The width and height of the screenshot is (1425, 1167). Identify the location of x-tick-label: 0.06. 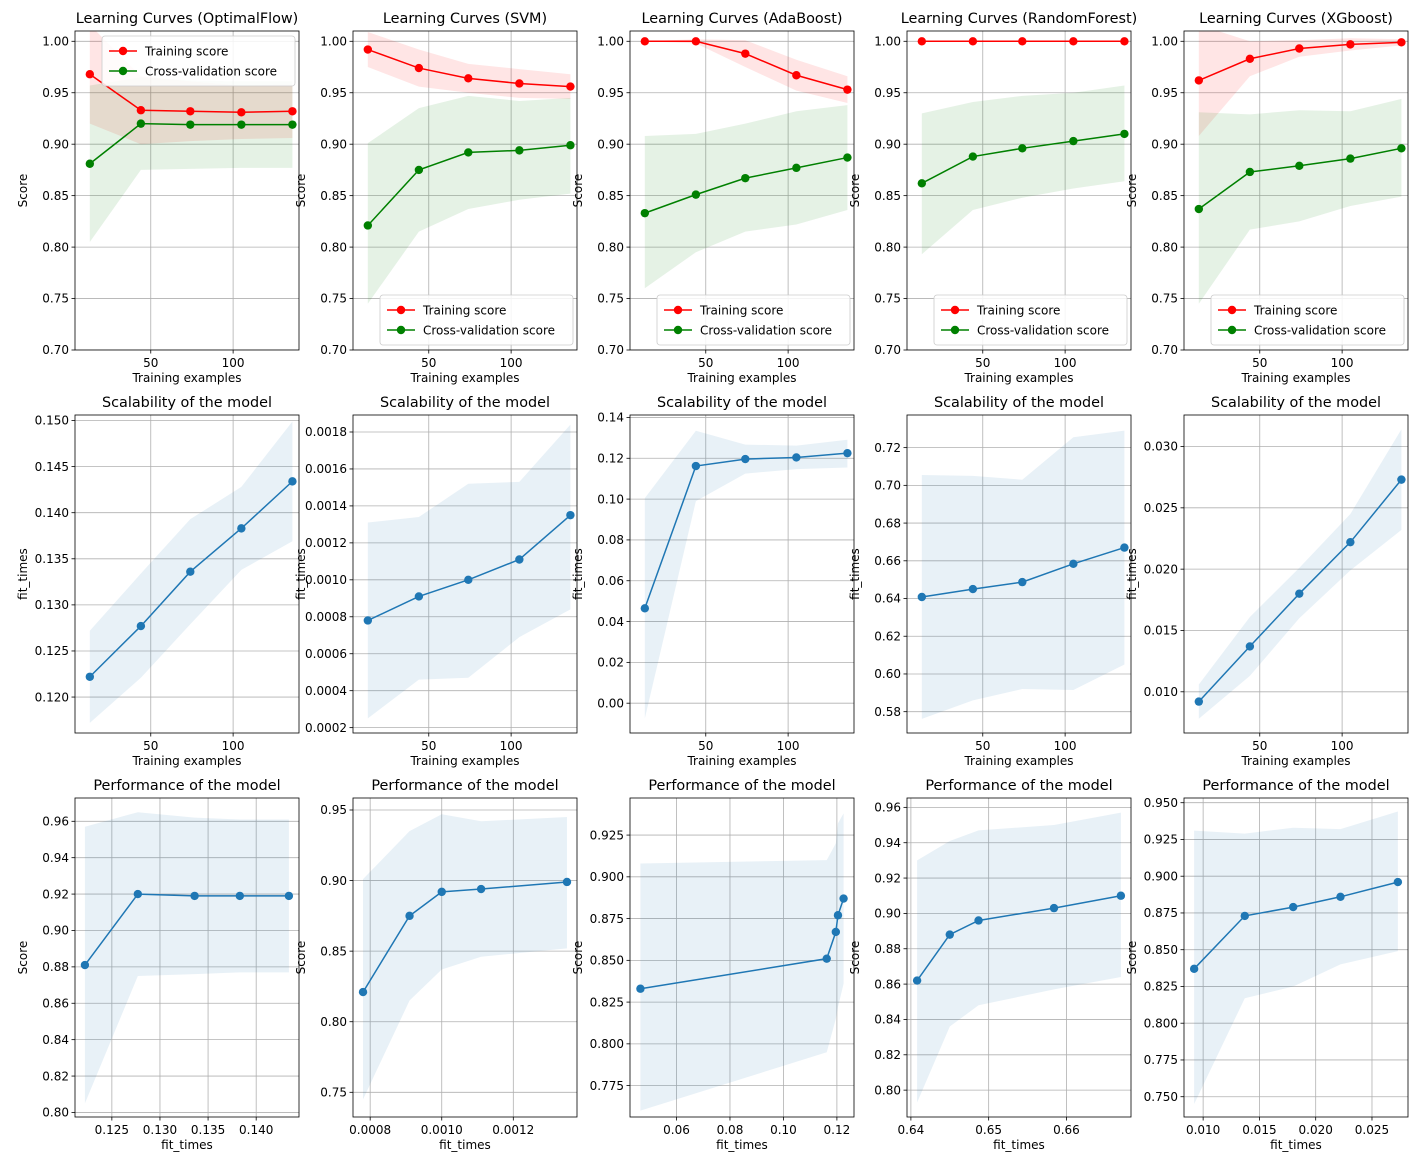
(676, 1130).